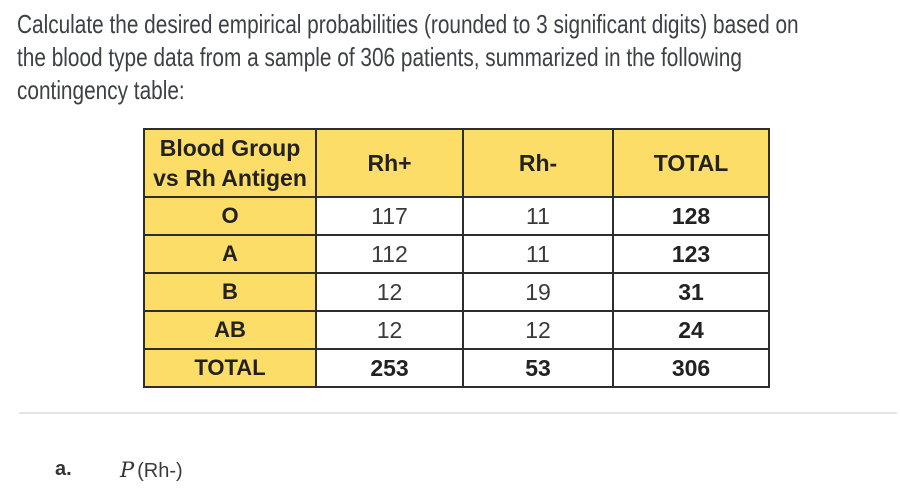 The width and height of the screenshot is (900, 491). Describe the element at coordinates (63, 469) in the screenshot. I see `question-item-label: a.` at that location.